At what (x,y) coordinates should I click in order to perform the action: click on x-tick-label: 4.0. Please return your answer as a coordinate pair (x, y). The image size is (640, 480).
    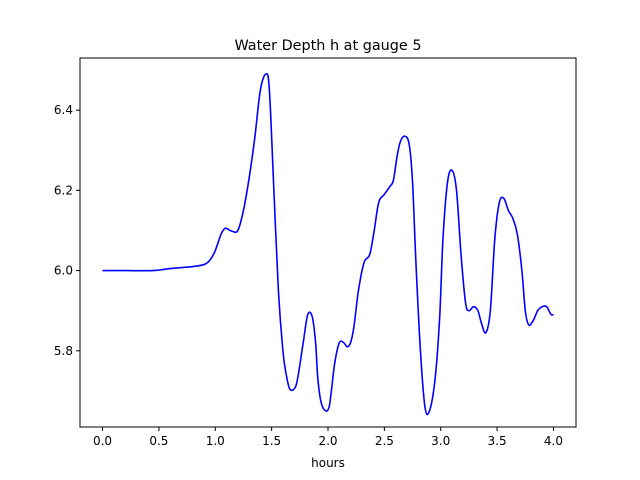
    Looking at the image, I should click on (553, 441).